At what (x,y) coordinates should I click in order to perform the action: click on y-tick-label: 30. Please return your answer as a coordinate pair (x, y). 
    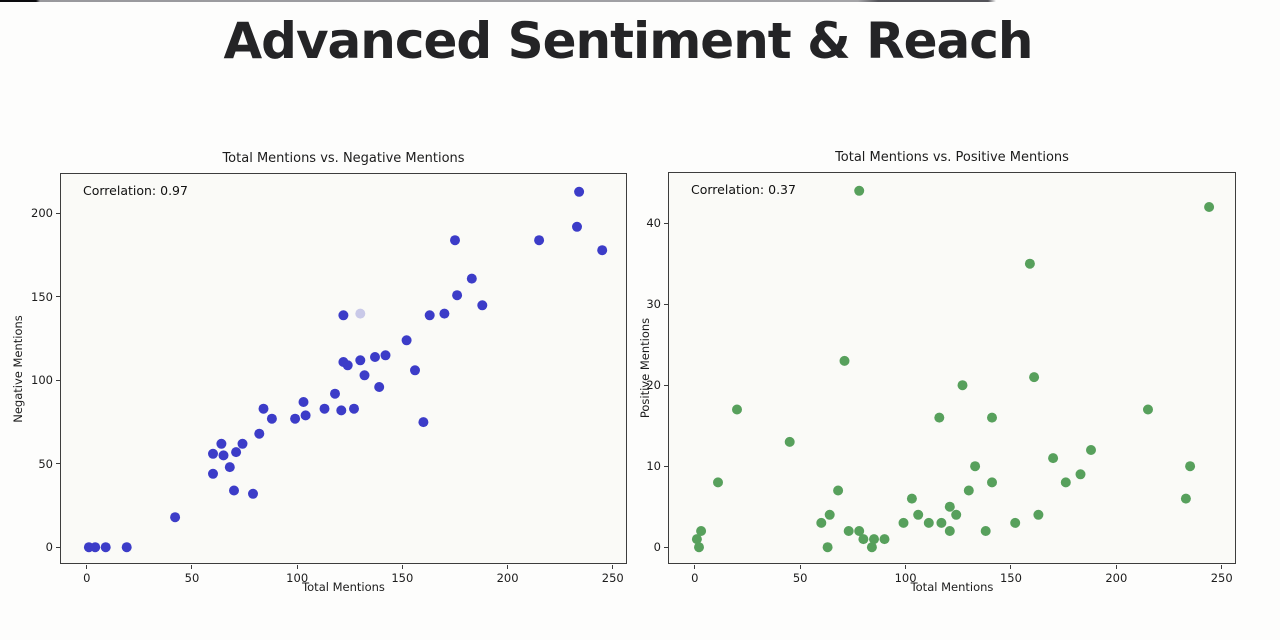
    Looking at the image, I should click on (653, 304).